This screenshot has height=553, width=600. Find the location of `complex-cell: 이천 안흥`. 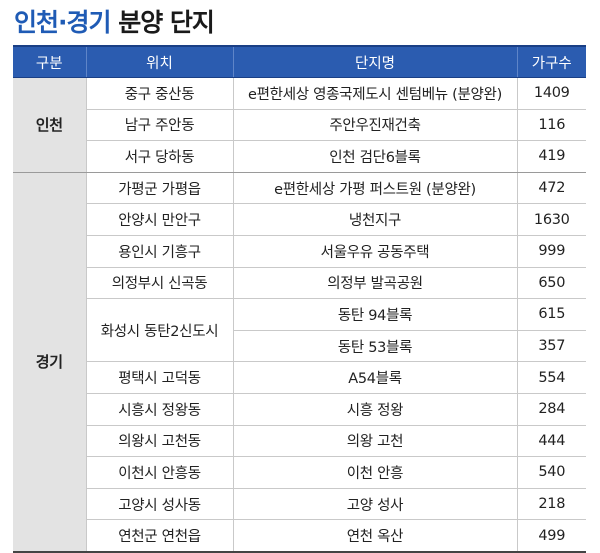

complex-cell: 이천 안흥 is located at coordinates (374, 472).